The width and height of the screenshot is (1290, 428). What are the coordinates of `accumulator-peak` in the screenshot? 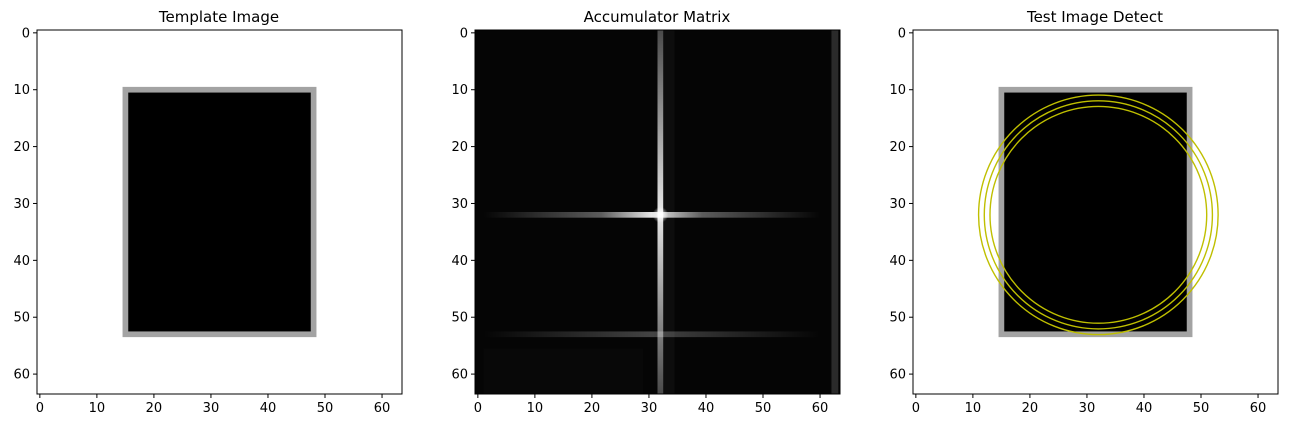 It's located at (660, 214).